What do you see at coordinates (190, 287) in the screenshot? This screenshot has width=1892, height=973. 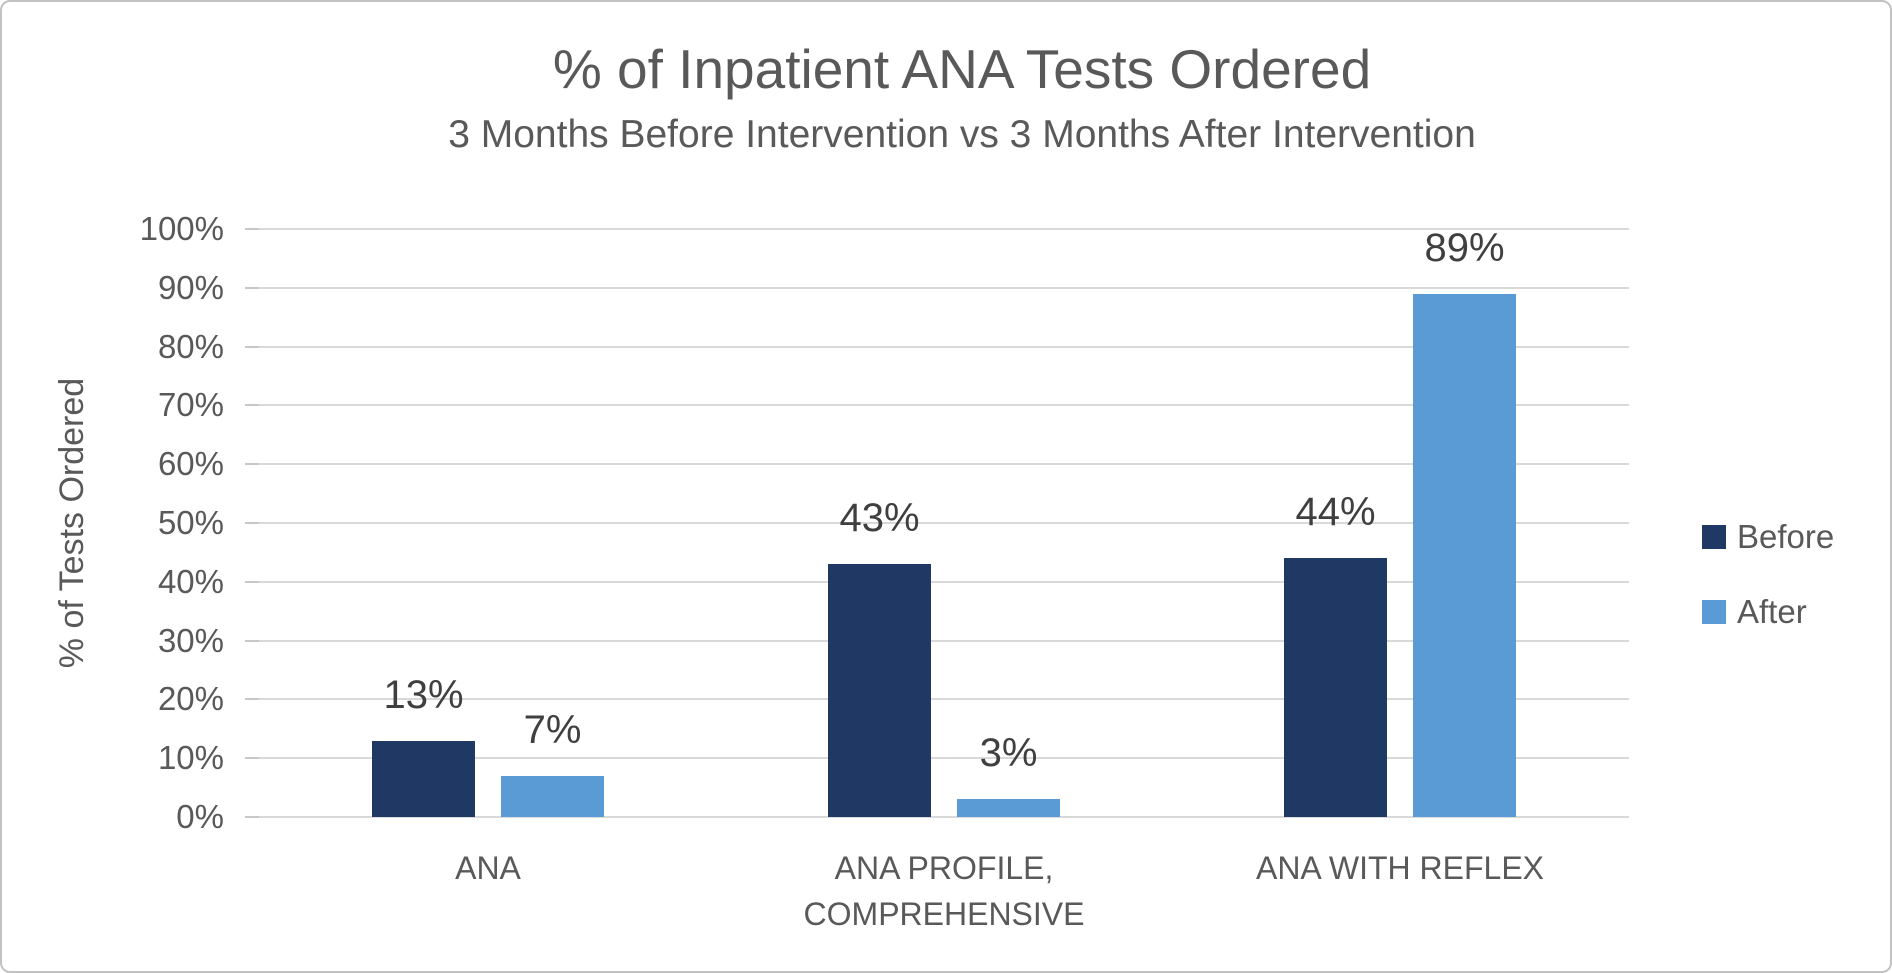 I see `y-tick-label-90: 90%` at bounding box center [190, 287].